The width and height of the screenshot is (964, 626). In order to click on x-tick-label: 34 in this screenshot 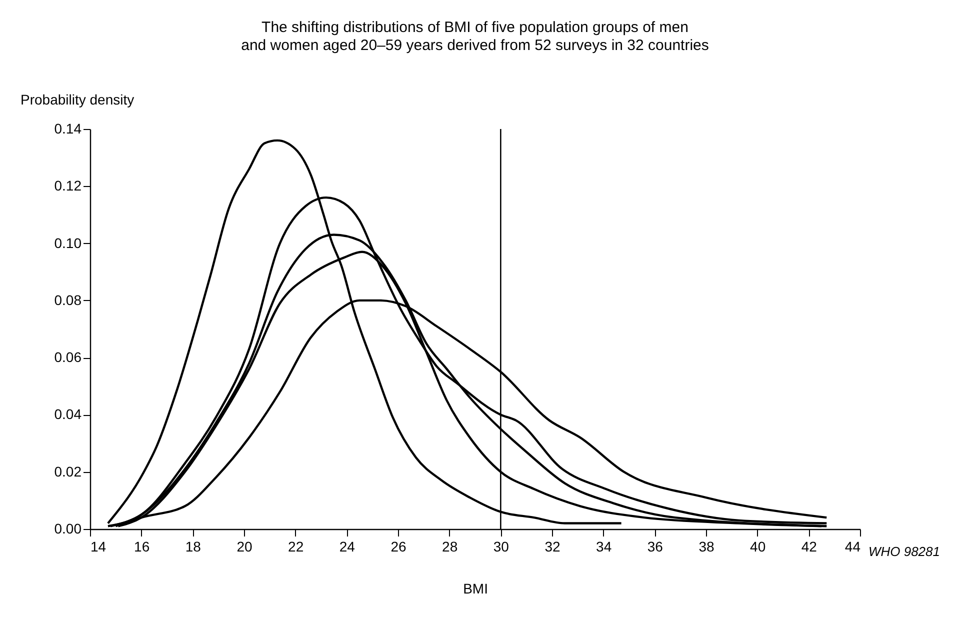, I will do `click(604, 546)`.